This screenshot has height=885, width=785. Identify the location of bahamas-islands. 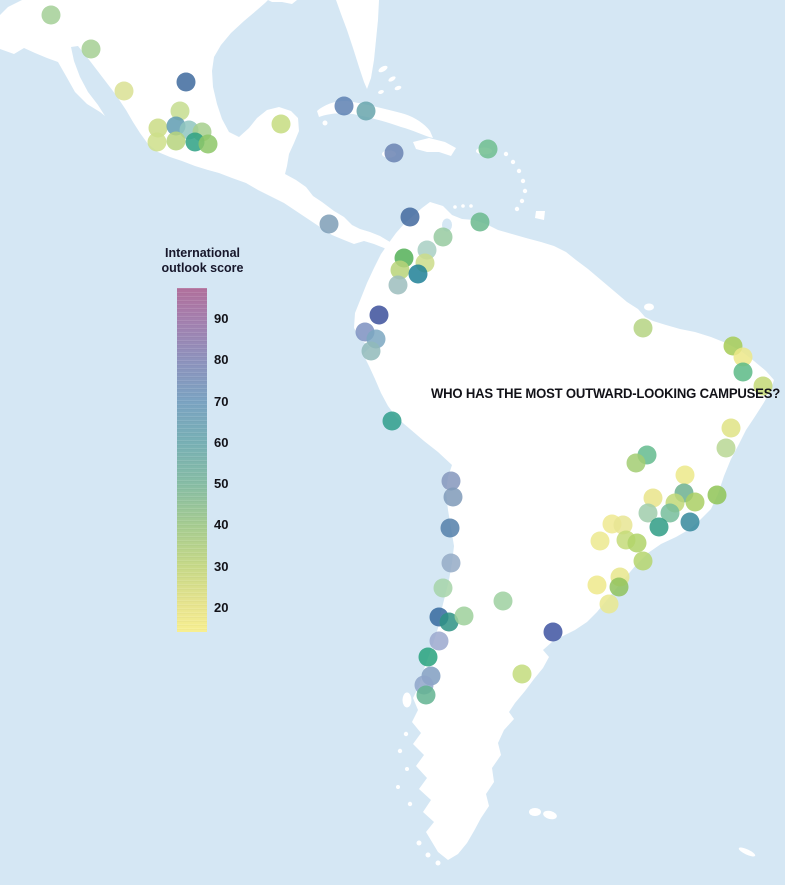
(390, 79).